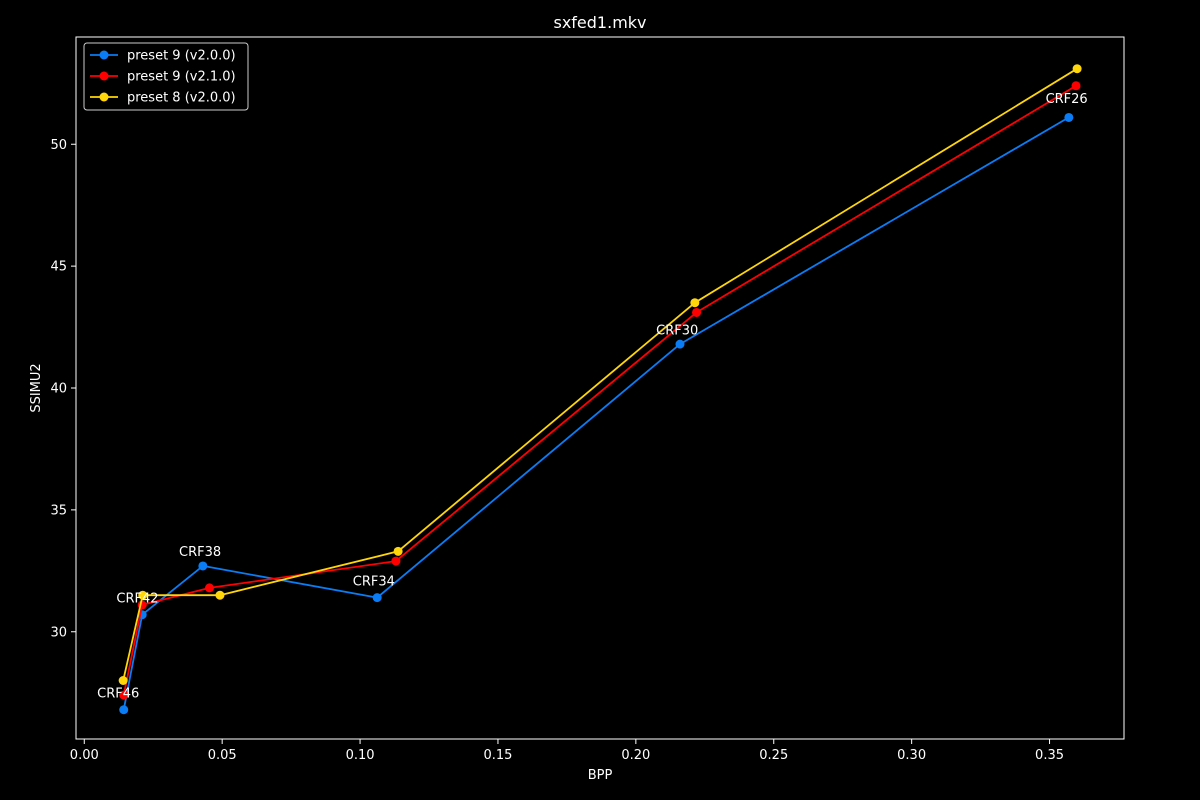  What do you see at coordinates (600, 775) in the screenshot?
I see `x-axis-label: BPP` at bounding box center [600, 775].